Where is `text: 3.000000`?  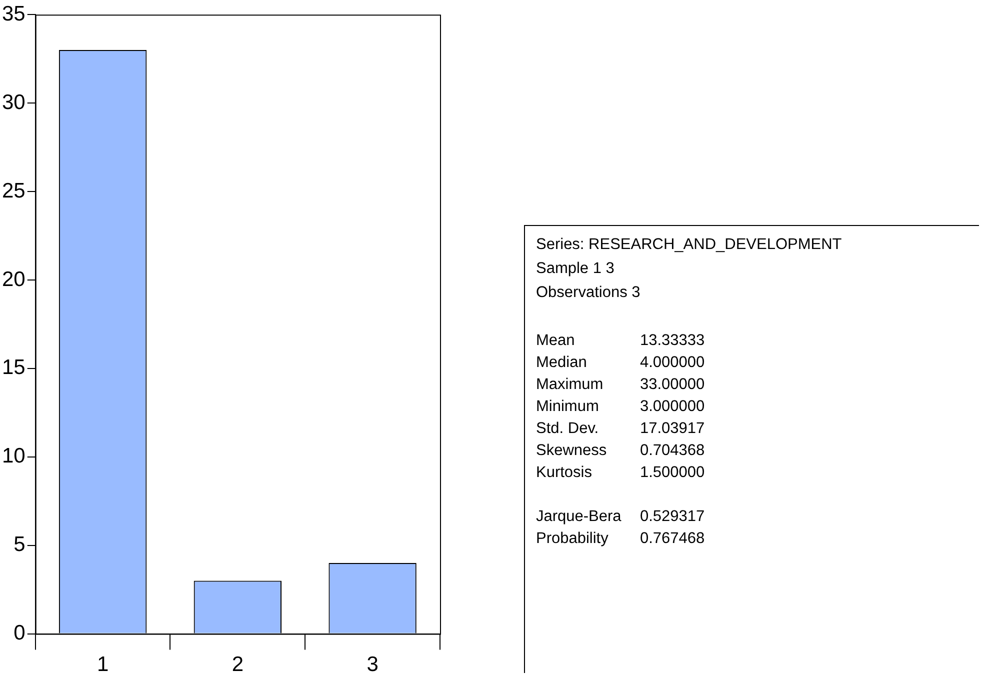
text: 3.000000 is located at coordinates (672, 407).